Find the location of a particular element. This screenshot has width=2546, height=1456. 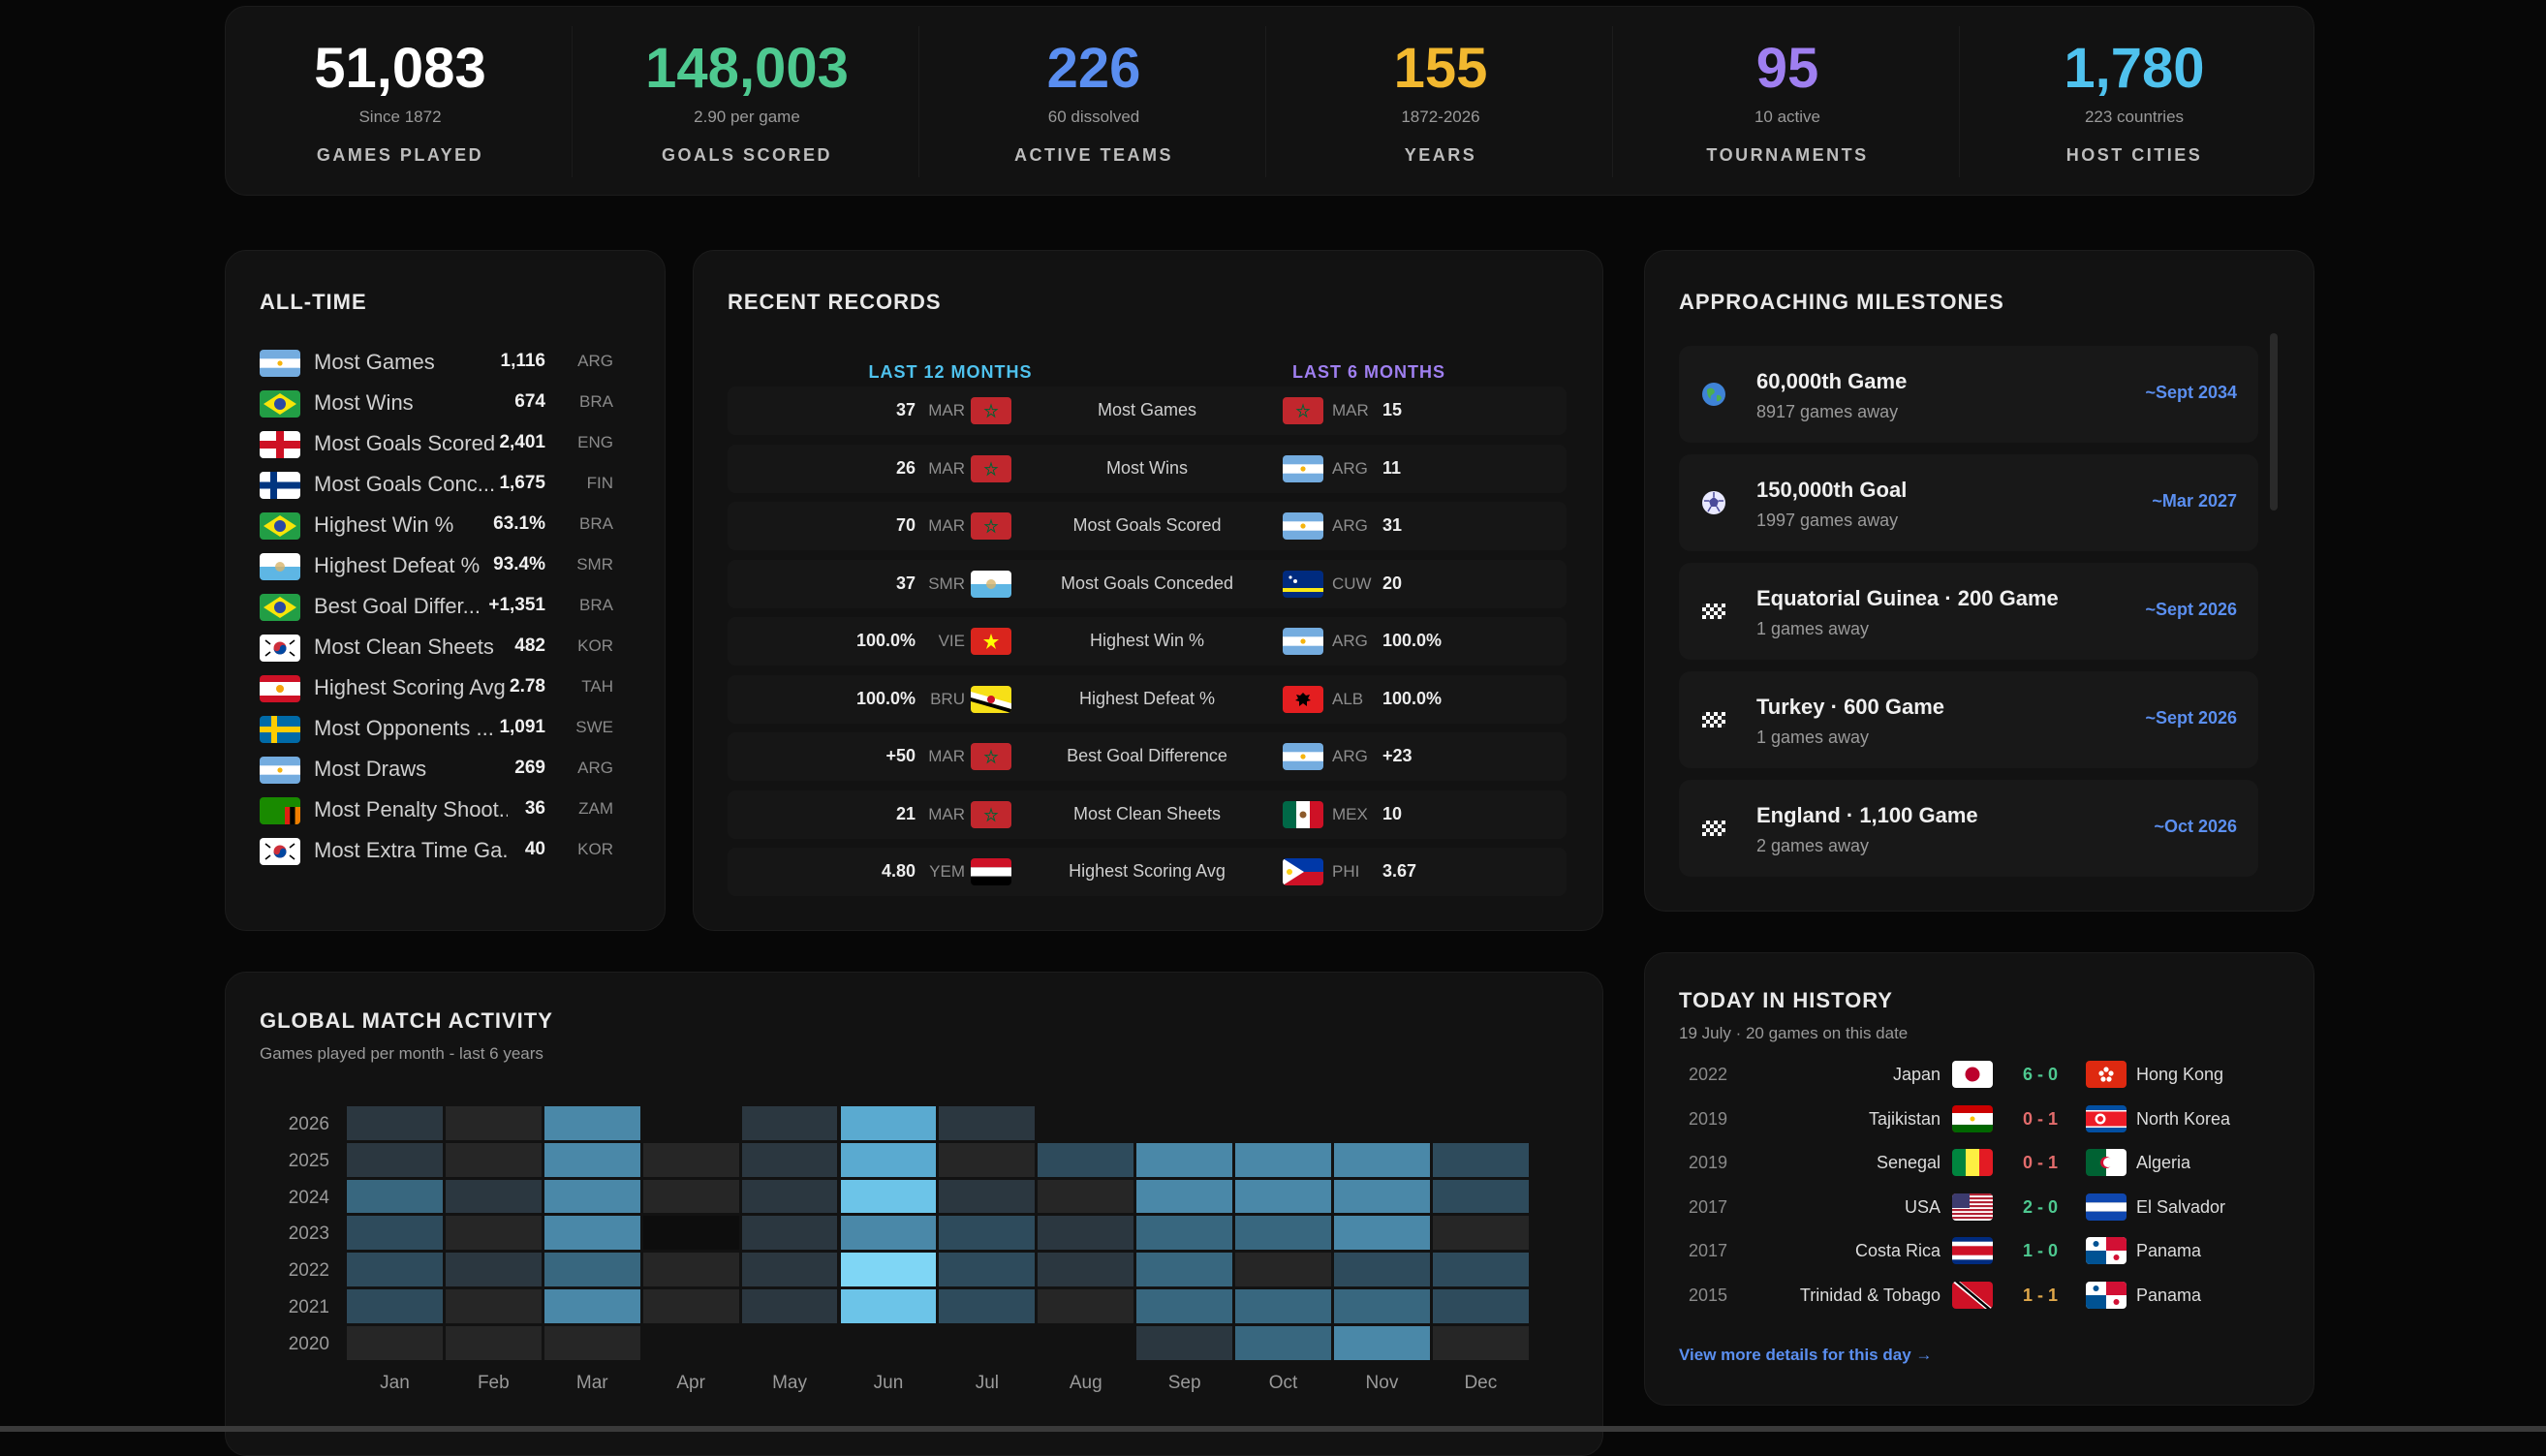

milestone-item: Turkey · 600 Game 1 games away ~Sept 2026 is located at coordinates (1968, 720).